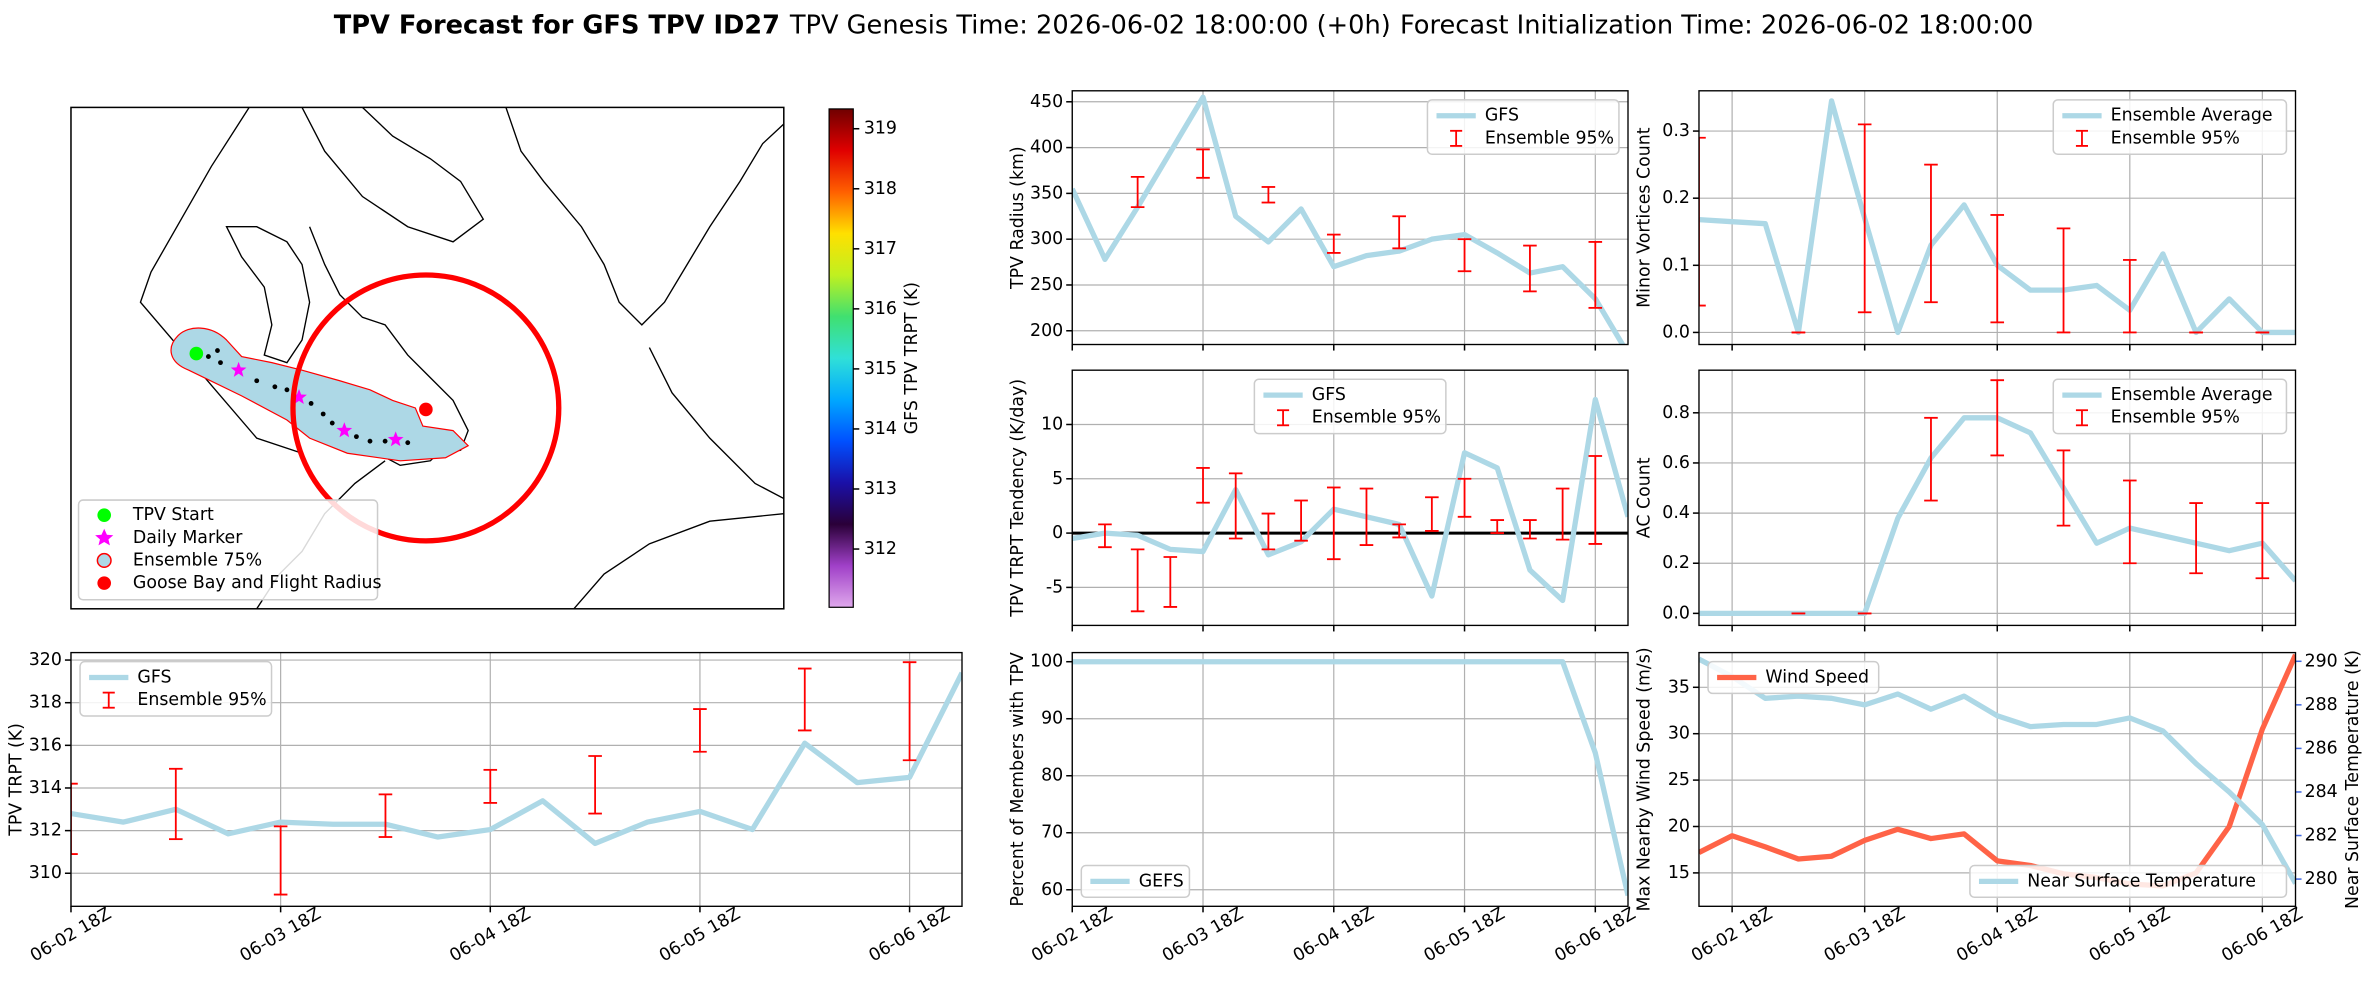 This screenshot has width=2368, height=982. Describe the element at coordinates (1676, 463) in the screenshot. I see `y-tick-label: 0.6` at that location.